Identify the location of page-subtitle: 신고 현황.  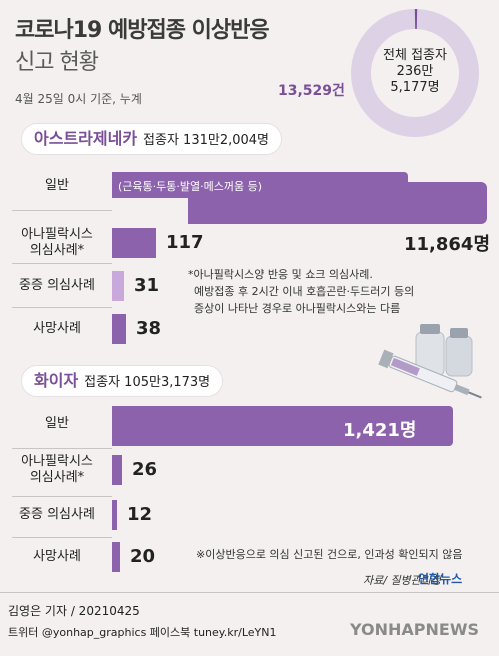
(57, 62).